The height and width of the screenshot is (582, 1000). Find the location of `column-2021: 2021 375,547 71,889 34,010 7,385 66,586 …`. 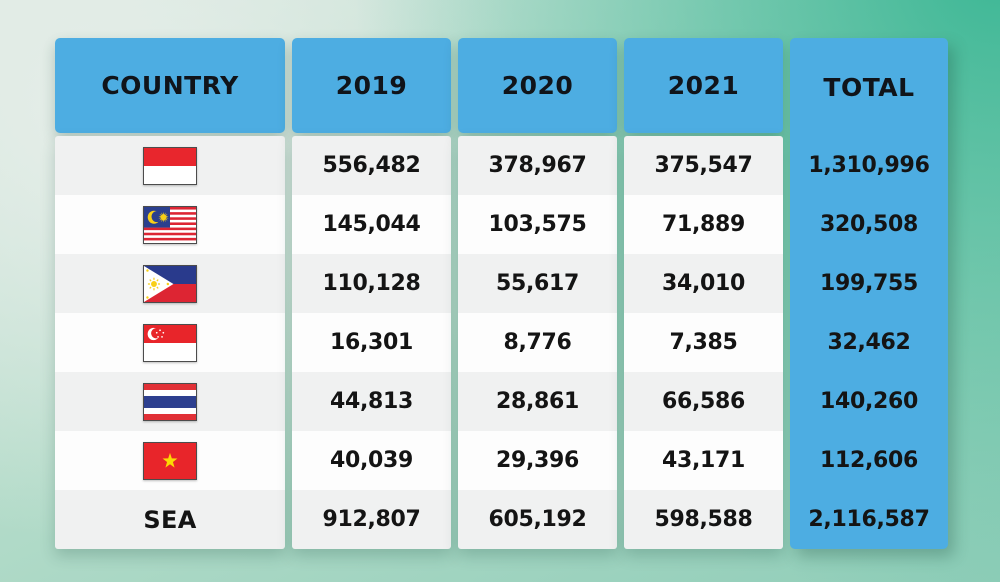

column-2021: 2021 375,547 71,889 34,010 7,385 66,586 … is located at coordinates (703, 293).